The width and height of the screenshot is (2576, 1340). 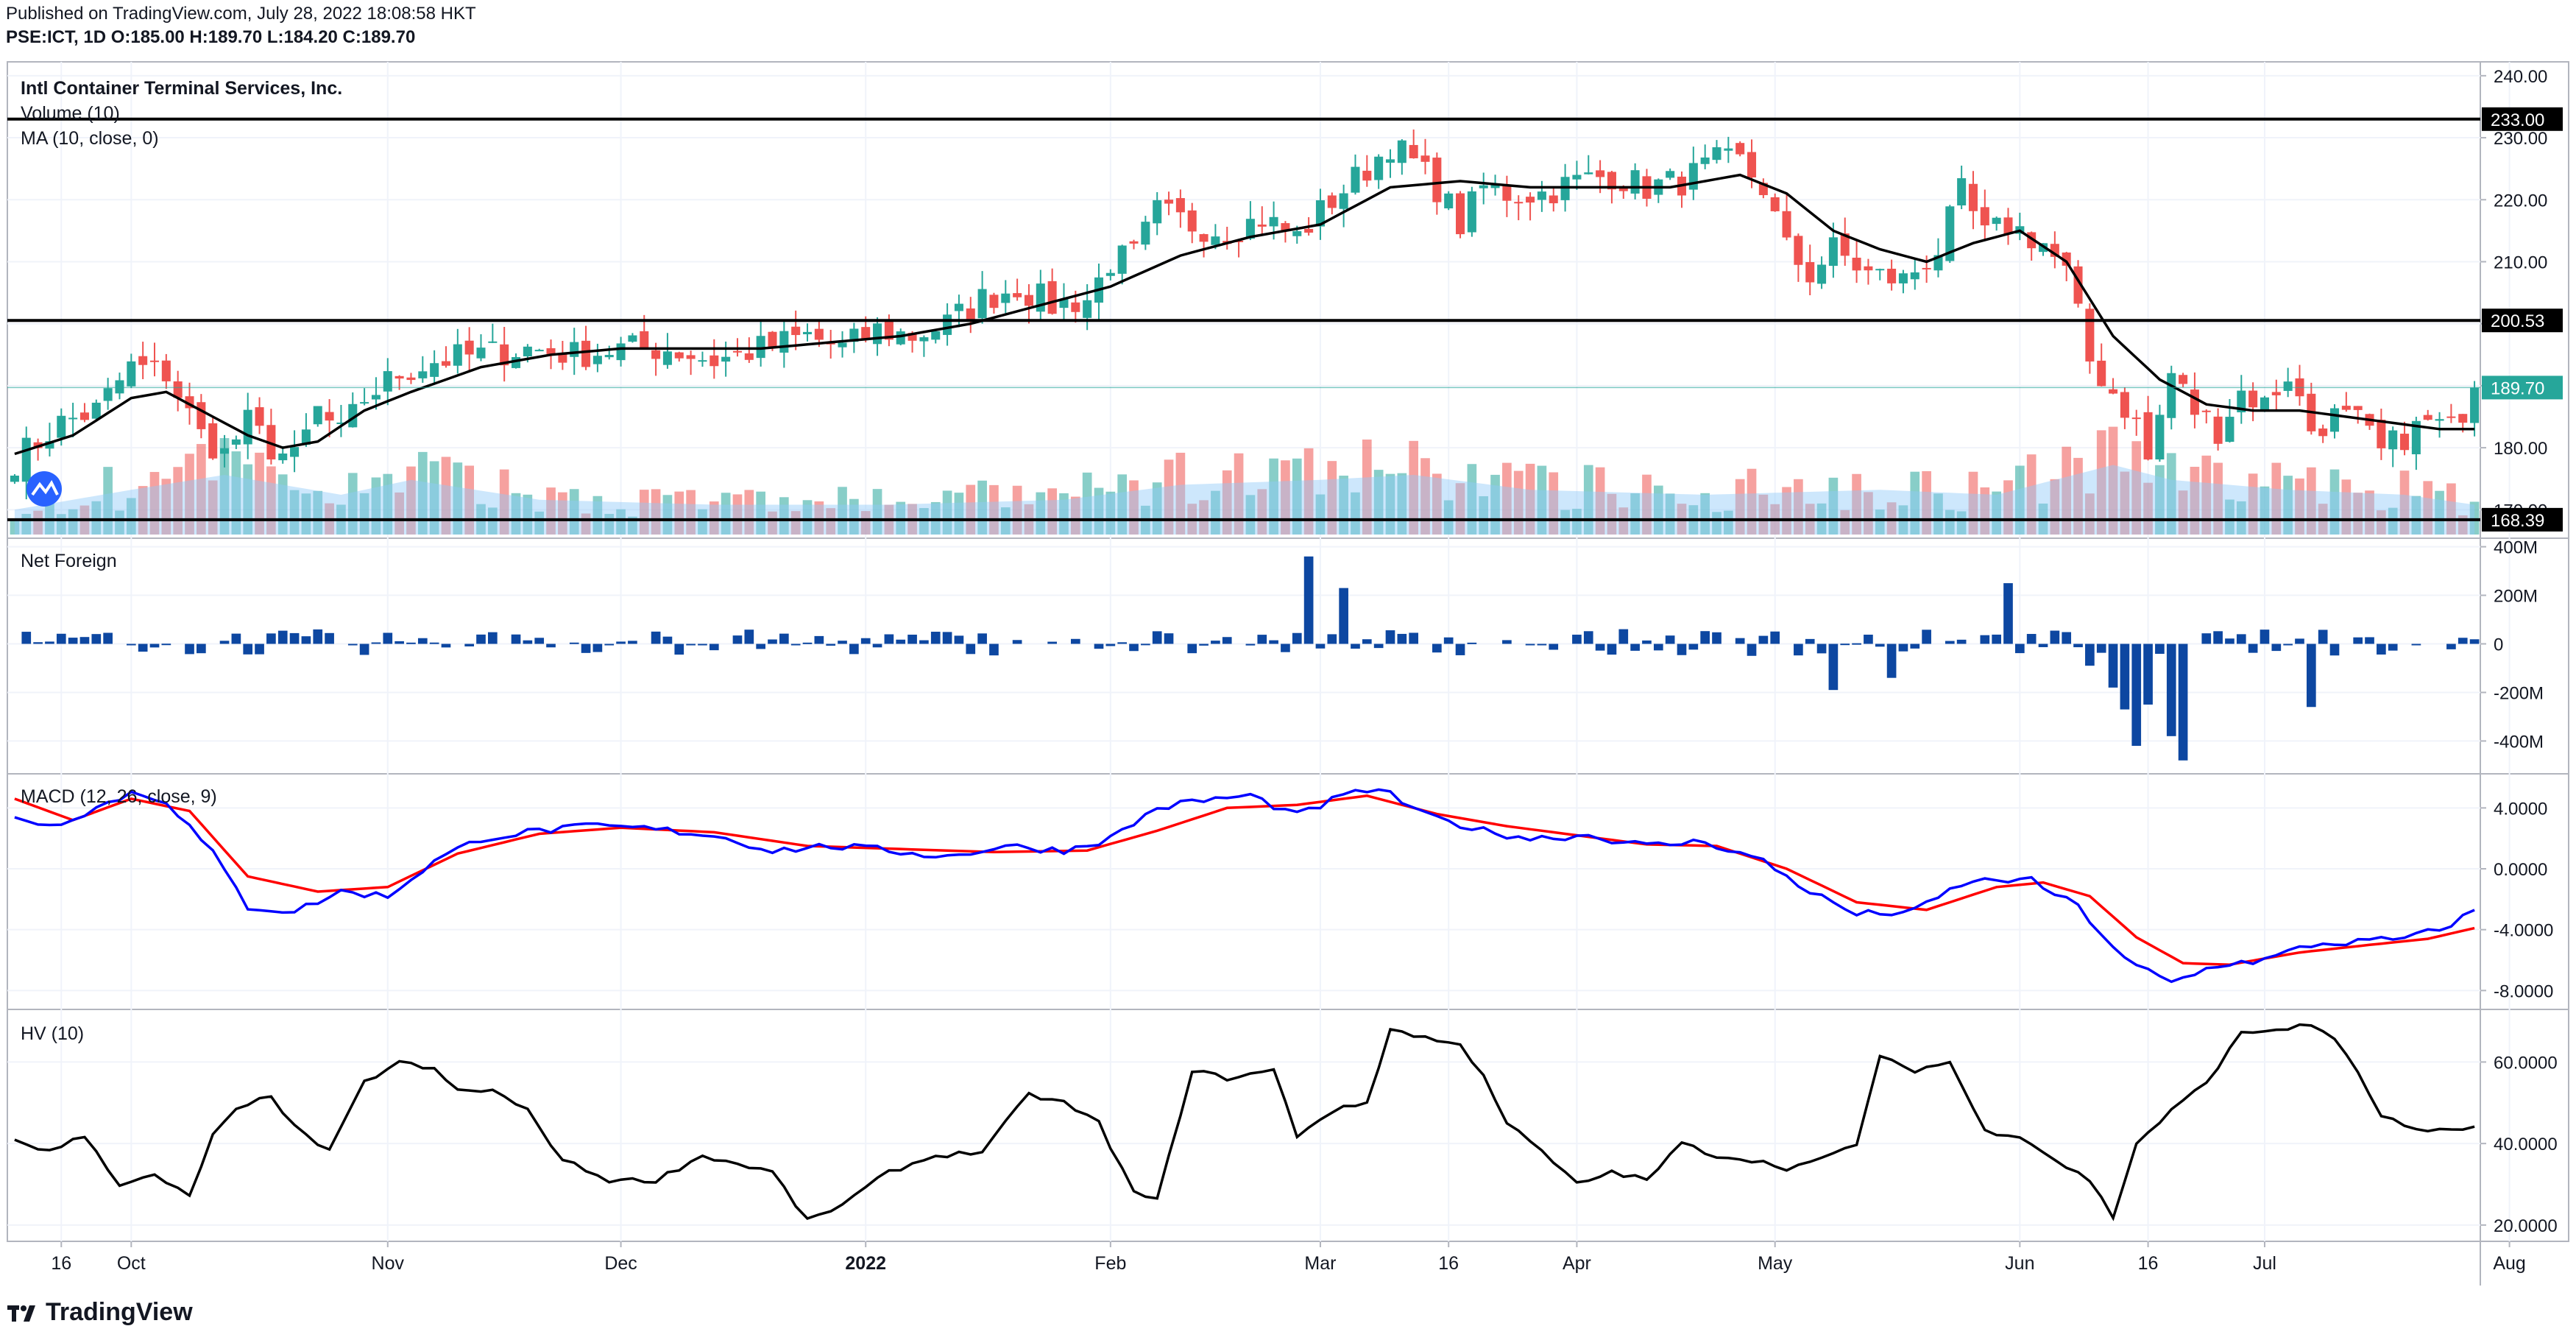 What do you see at coordinates (181, 88) in the screenshot?
I see `price-pane-title: Intl Container Terminal Services, Inc.` at bounding box center [181, 88].